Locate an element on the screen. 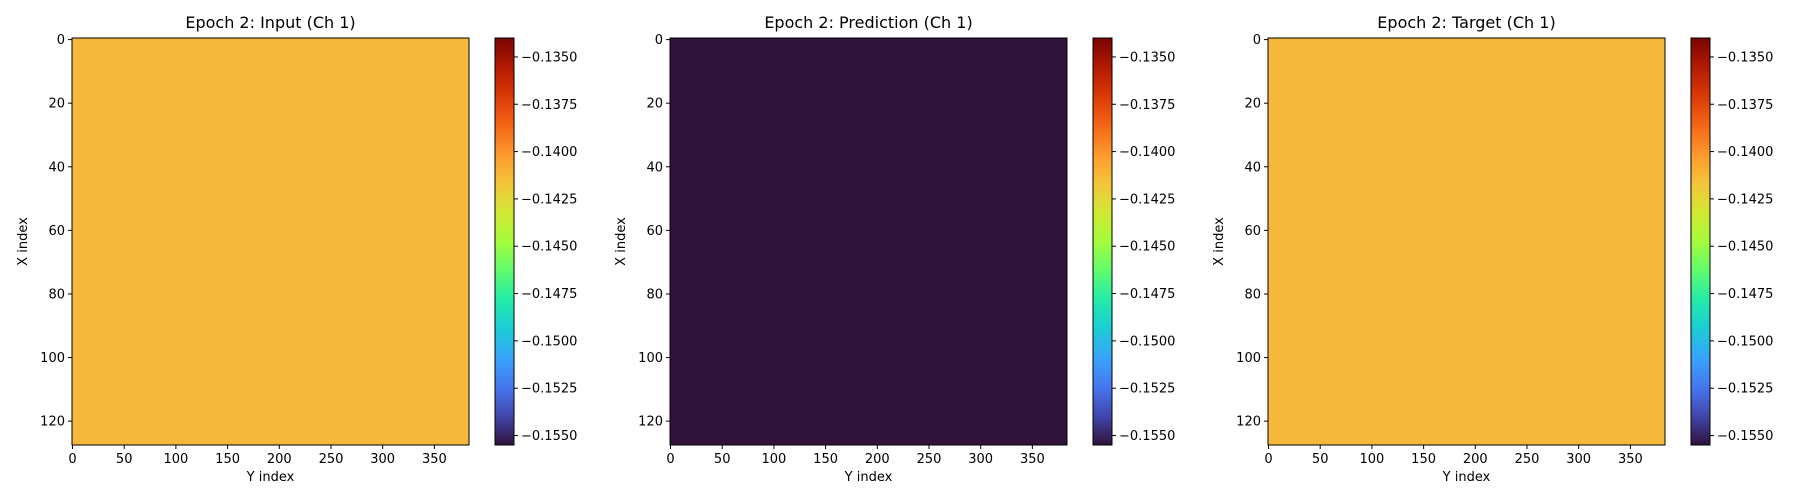 The height and width of the screenshot is (500, 1800). chart-title: Epoch 2: Target (Ch 1) is located at coordinates (1466, 22).